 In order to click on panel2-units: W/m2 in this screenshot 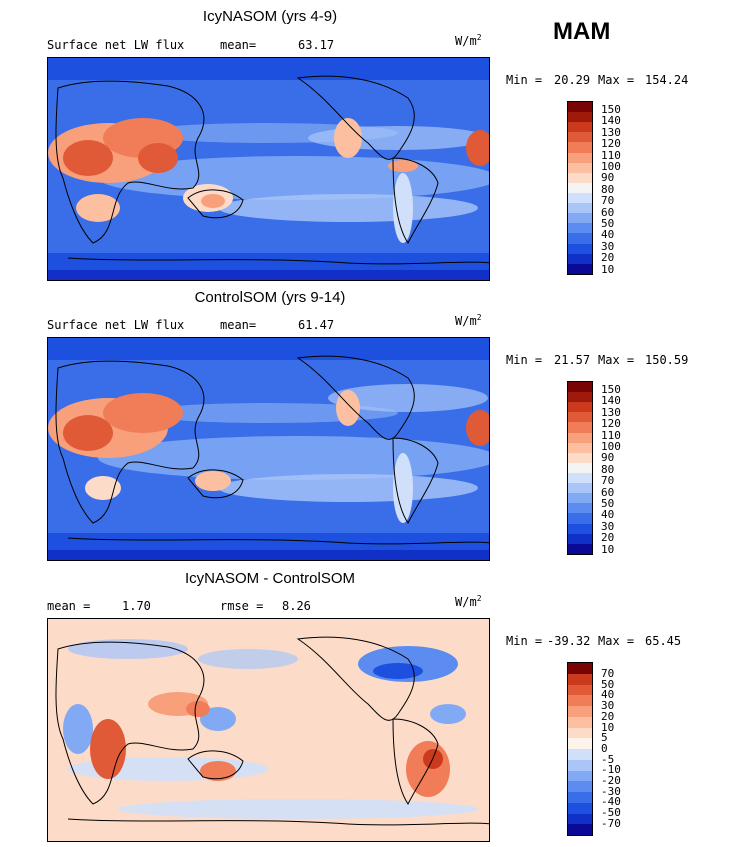, I will do `click(468, 320)`.